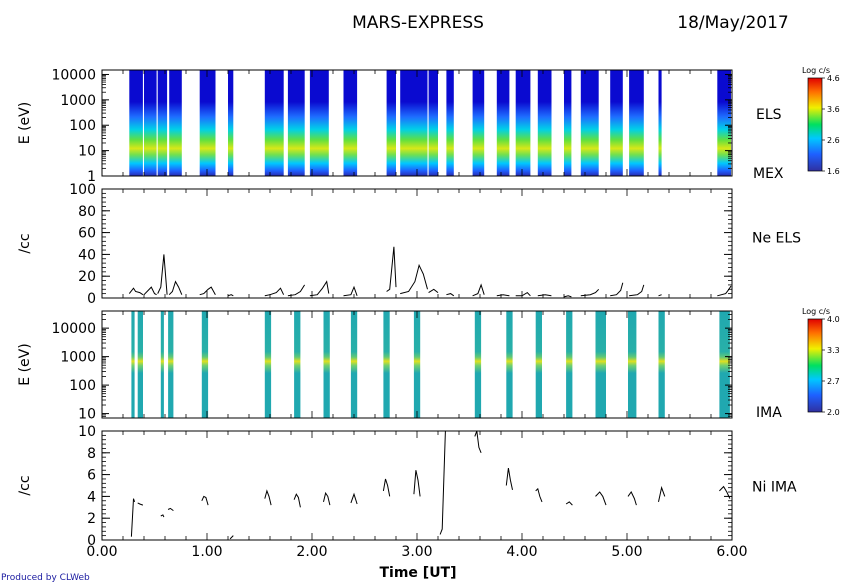 The image size is (864, 584). Describe the element at coordinates (776, 239) in the screenshot. I see `panel-label: Ne ELS` at that location.